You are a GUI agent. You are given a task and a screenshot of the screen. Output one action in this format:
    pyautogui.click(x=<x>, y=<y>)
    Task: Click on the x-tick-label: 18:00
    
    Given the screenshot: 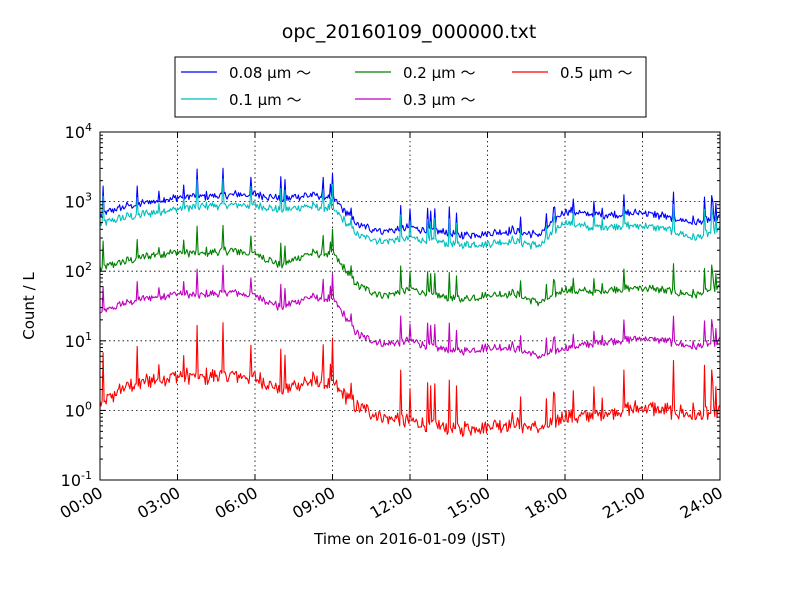 What is the action you would take?
    pyautogui.click(x=546, y=503)
    